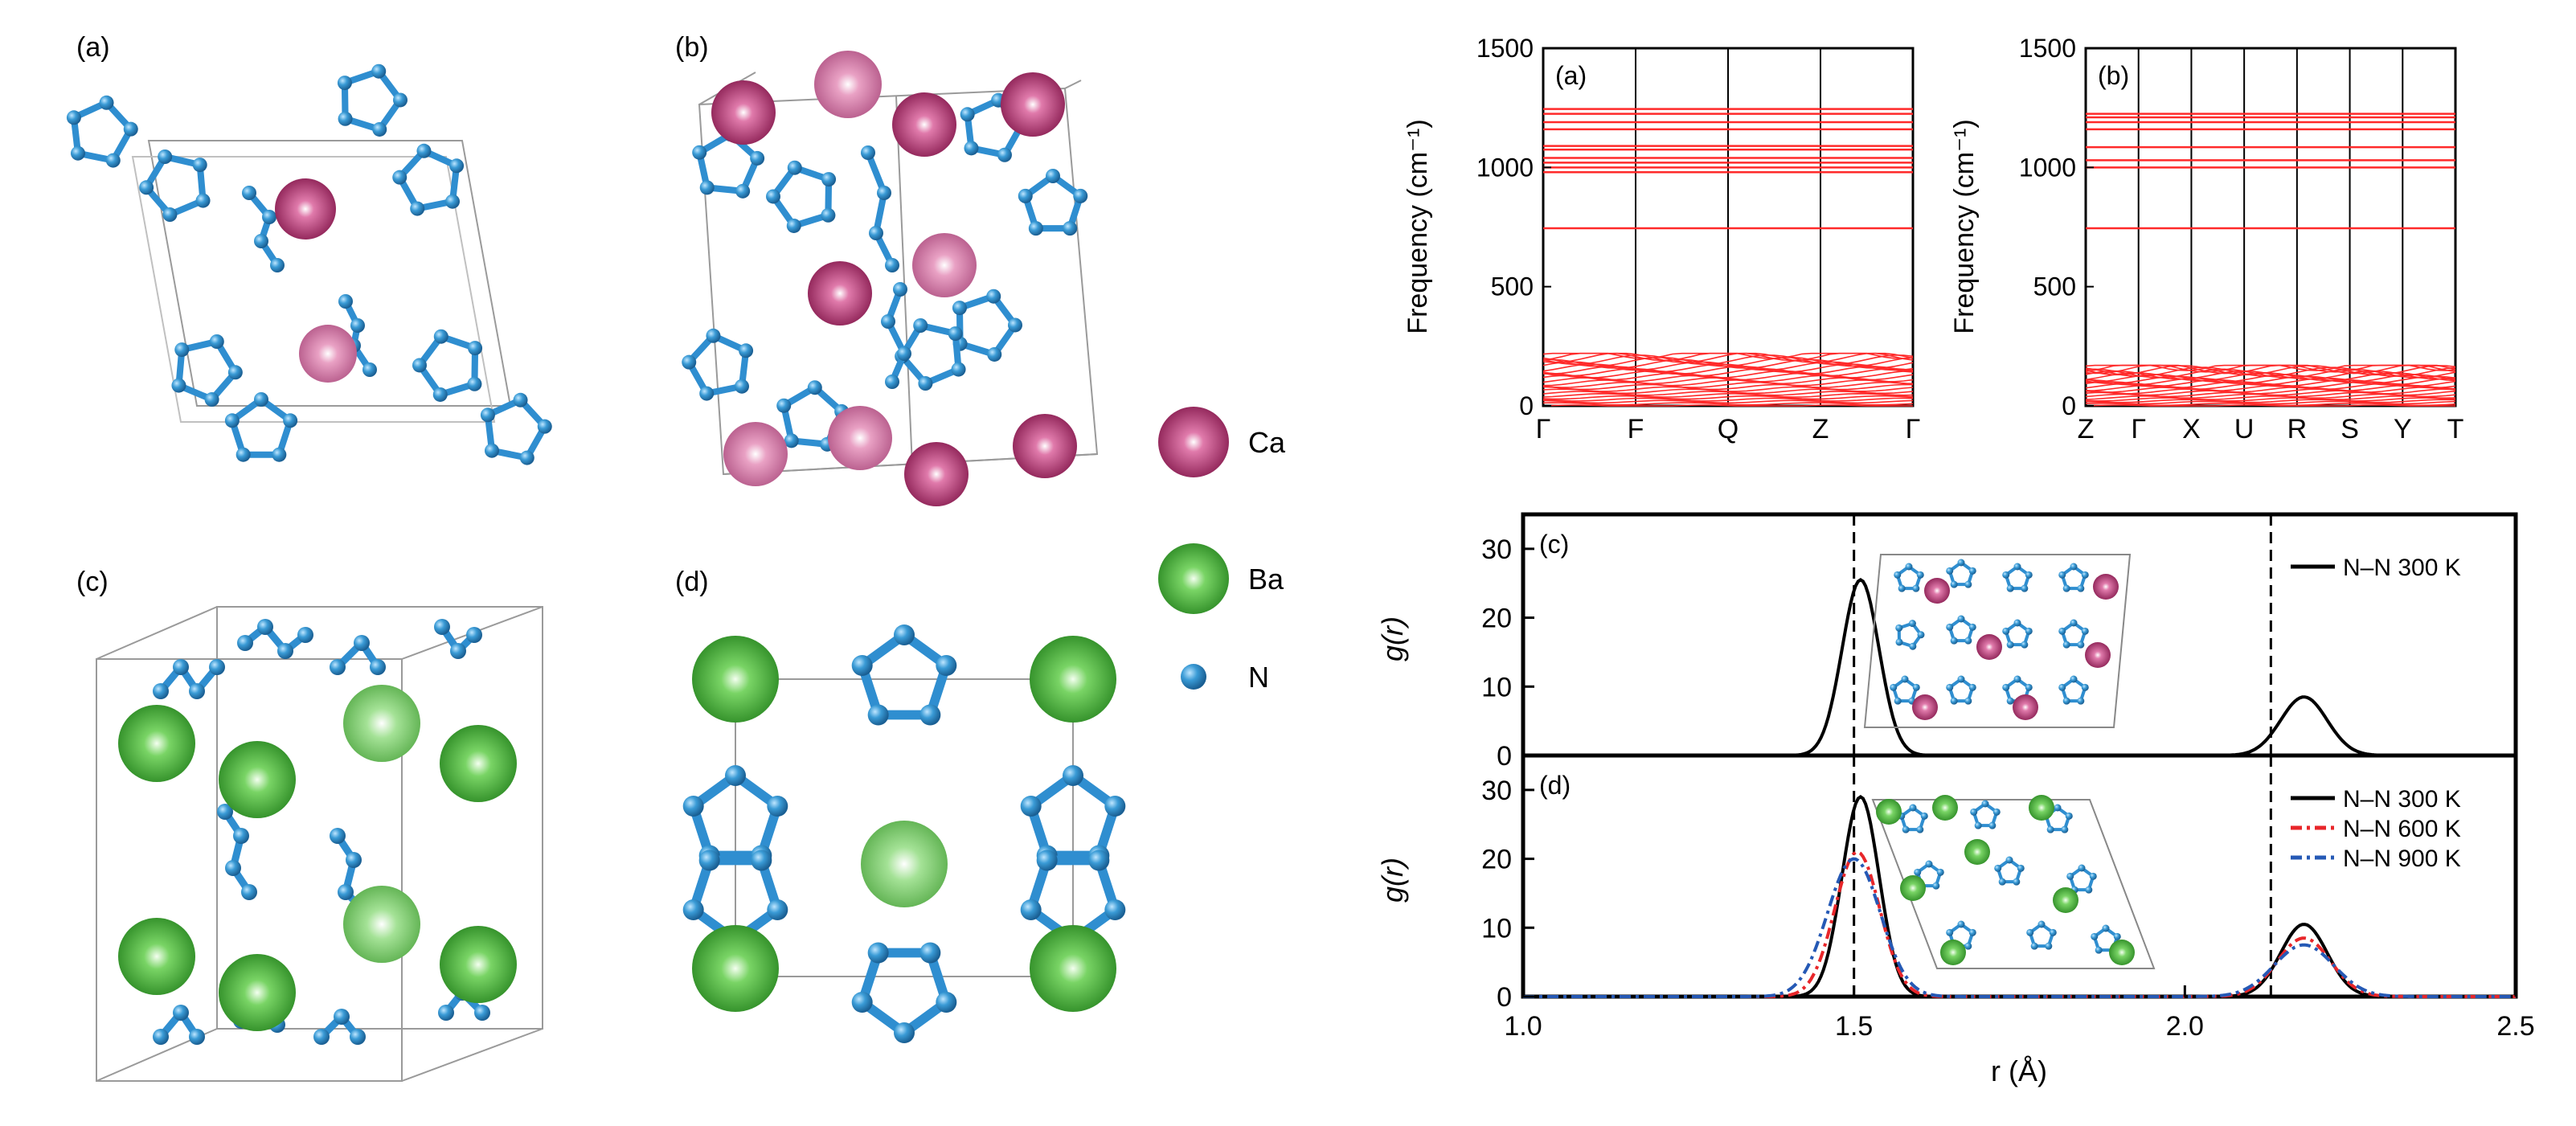 The height and width of the screenshot is (1126, 2576). Describe the element at coordinates (1193, 442) in the screenshot. I see `ca-legend-sphere` at that location.